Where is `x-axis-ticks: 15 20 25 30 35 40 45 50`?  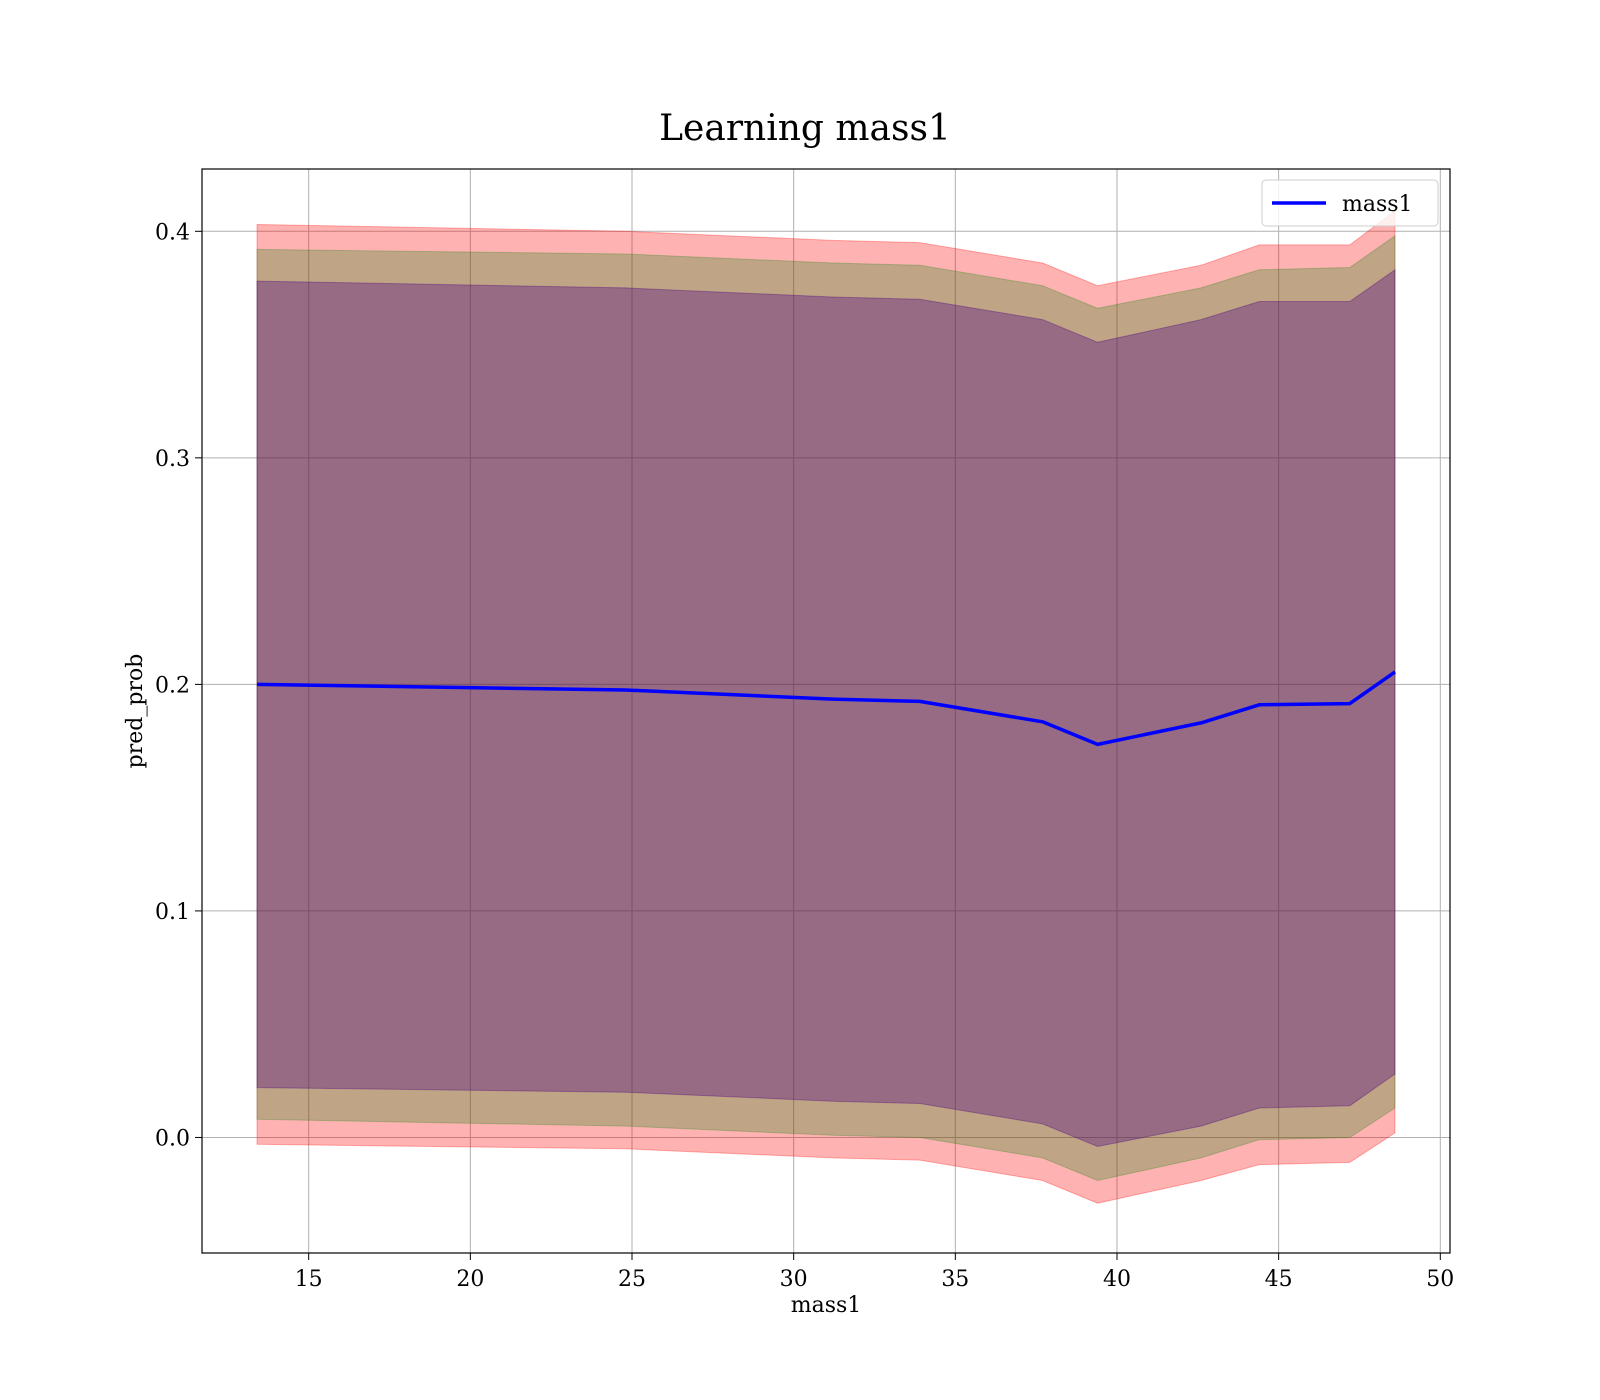 x-axis-ticks: 15 20 25 30 35 40 45 50 is located at coordinates (874, 1272).